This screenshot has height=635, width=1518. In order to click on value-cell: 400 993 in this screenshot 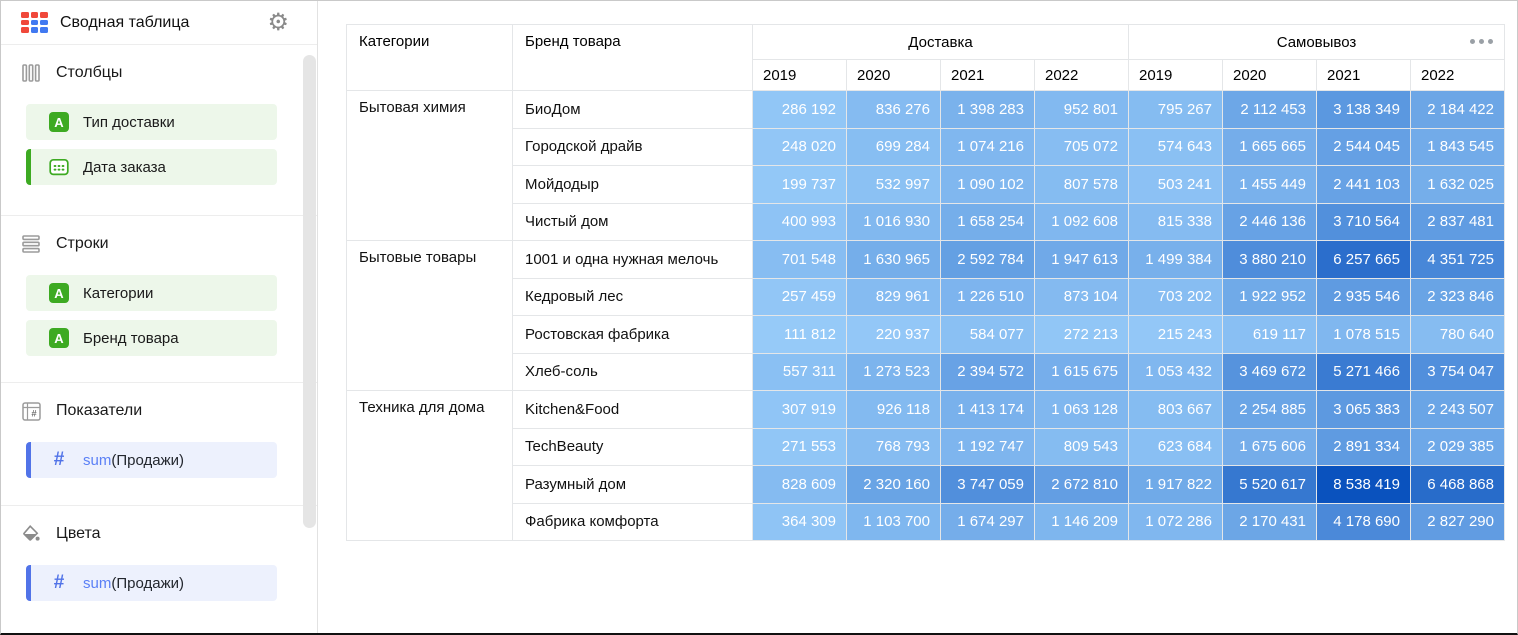, I will do `click(799, 221)`.